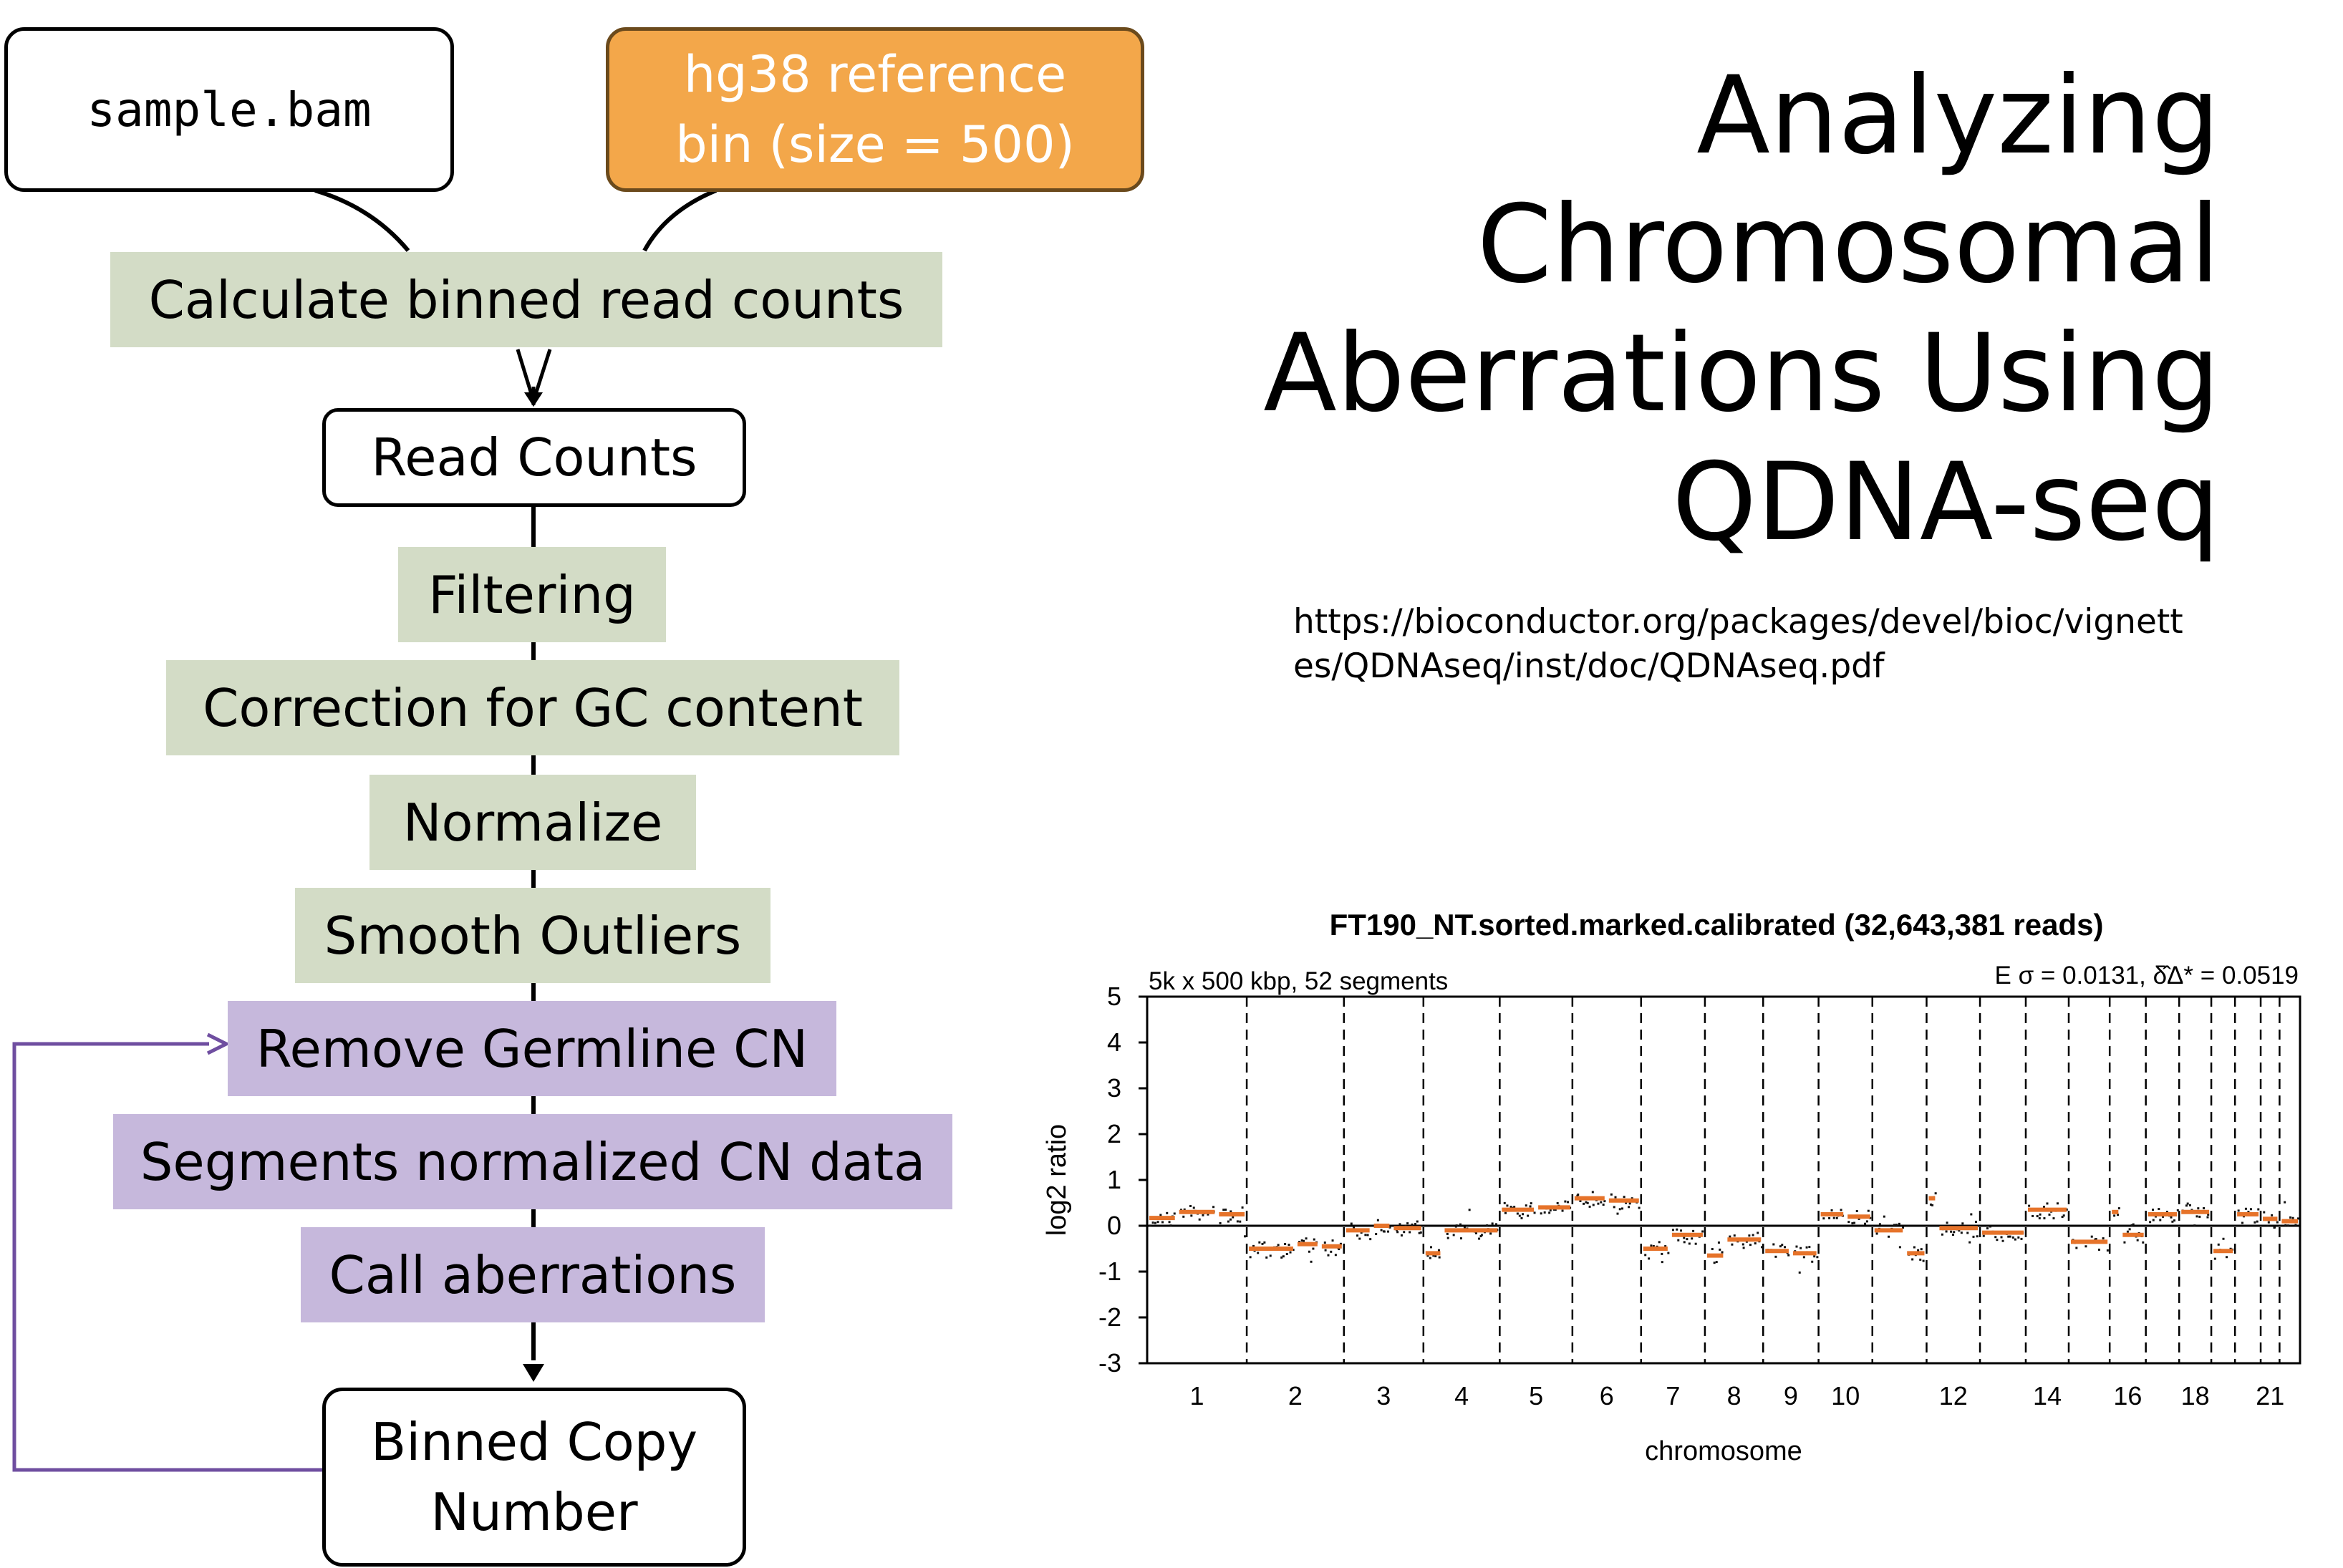  What do you see at coordinates (167, 1257) in the screenshot?
I see `feedback-loop-arrow` at bounding box center [167, 1257].